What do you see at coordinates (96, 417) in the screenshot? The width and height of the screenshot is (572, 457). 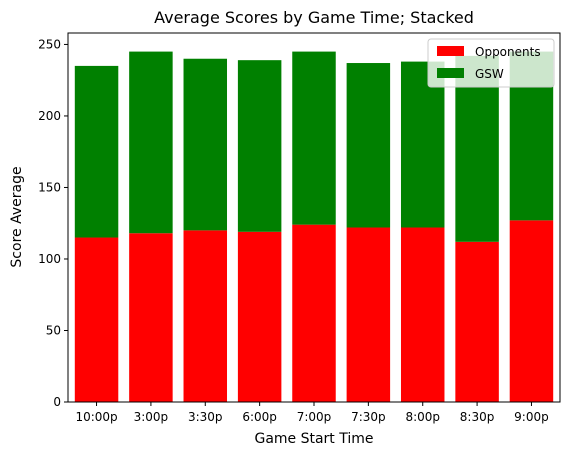 I see `x-tick-label-0: 10:00p` at bounding box center [96, 417].